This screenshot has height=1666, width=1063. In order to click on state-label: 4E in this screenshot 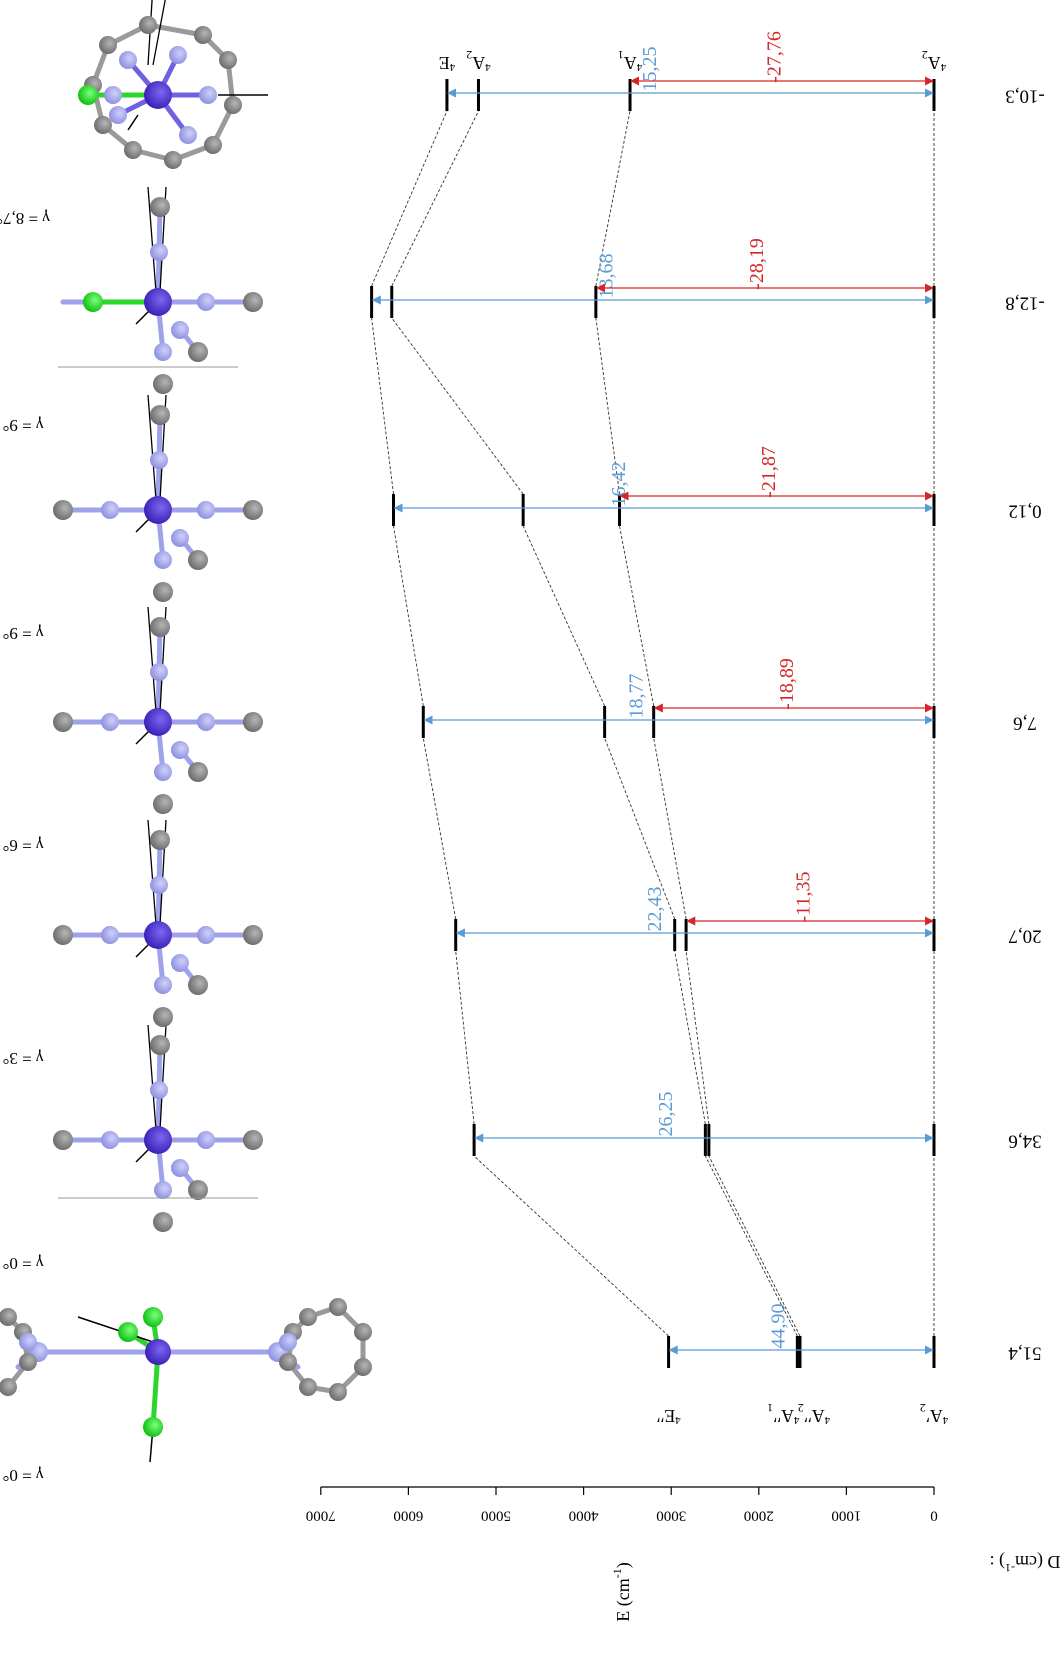, I will do `click(447, 63)`.